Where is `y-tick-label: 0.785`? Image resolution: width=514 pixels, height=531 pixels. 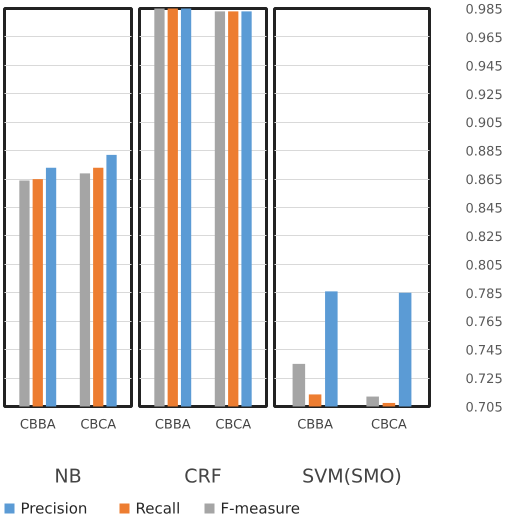 y-tick-label: 0.785 is located at coordinates (484, 294).